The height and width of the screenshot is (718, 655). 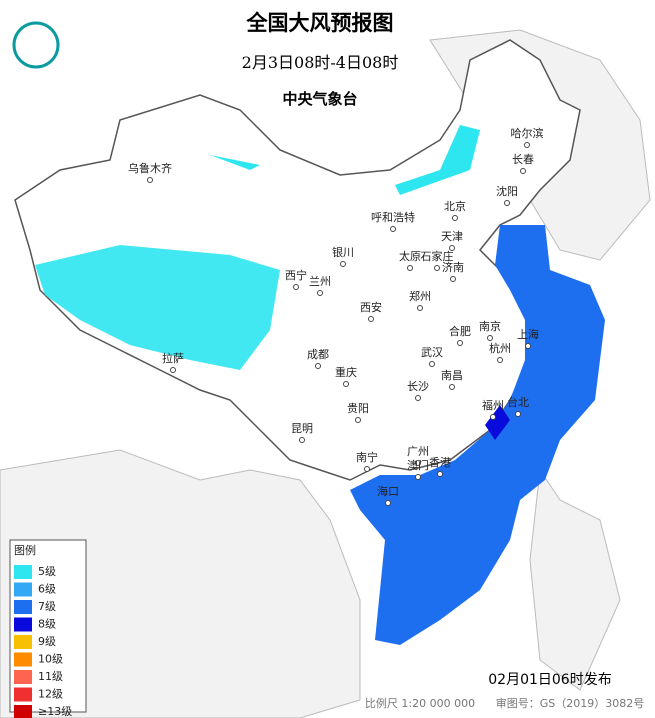 What do you see at coordinates (388, 491) in the screenshot?
I see `city-label: 海口` at bounding box center [388, 491].